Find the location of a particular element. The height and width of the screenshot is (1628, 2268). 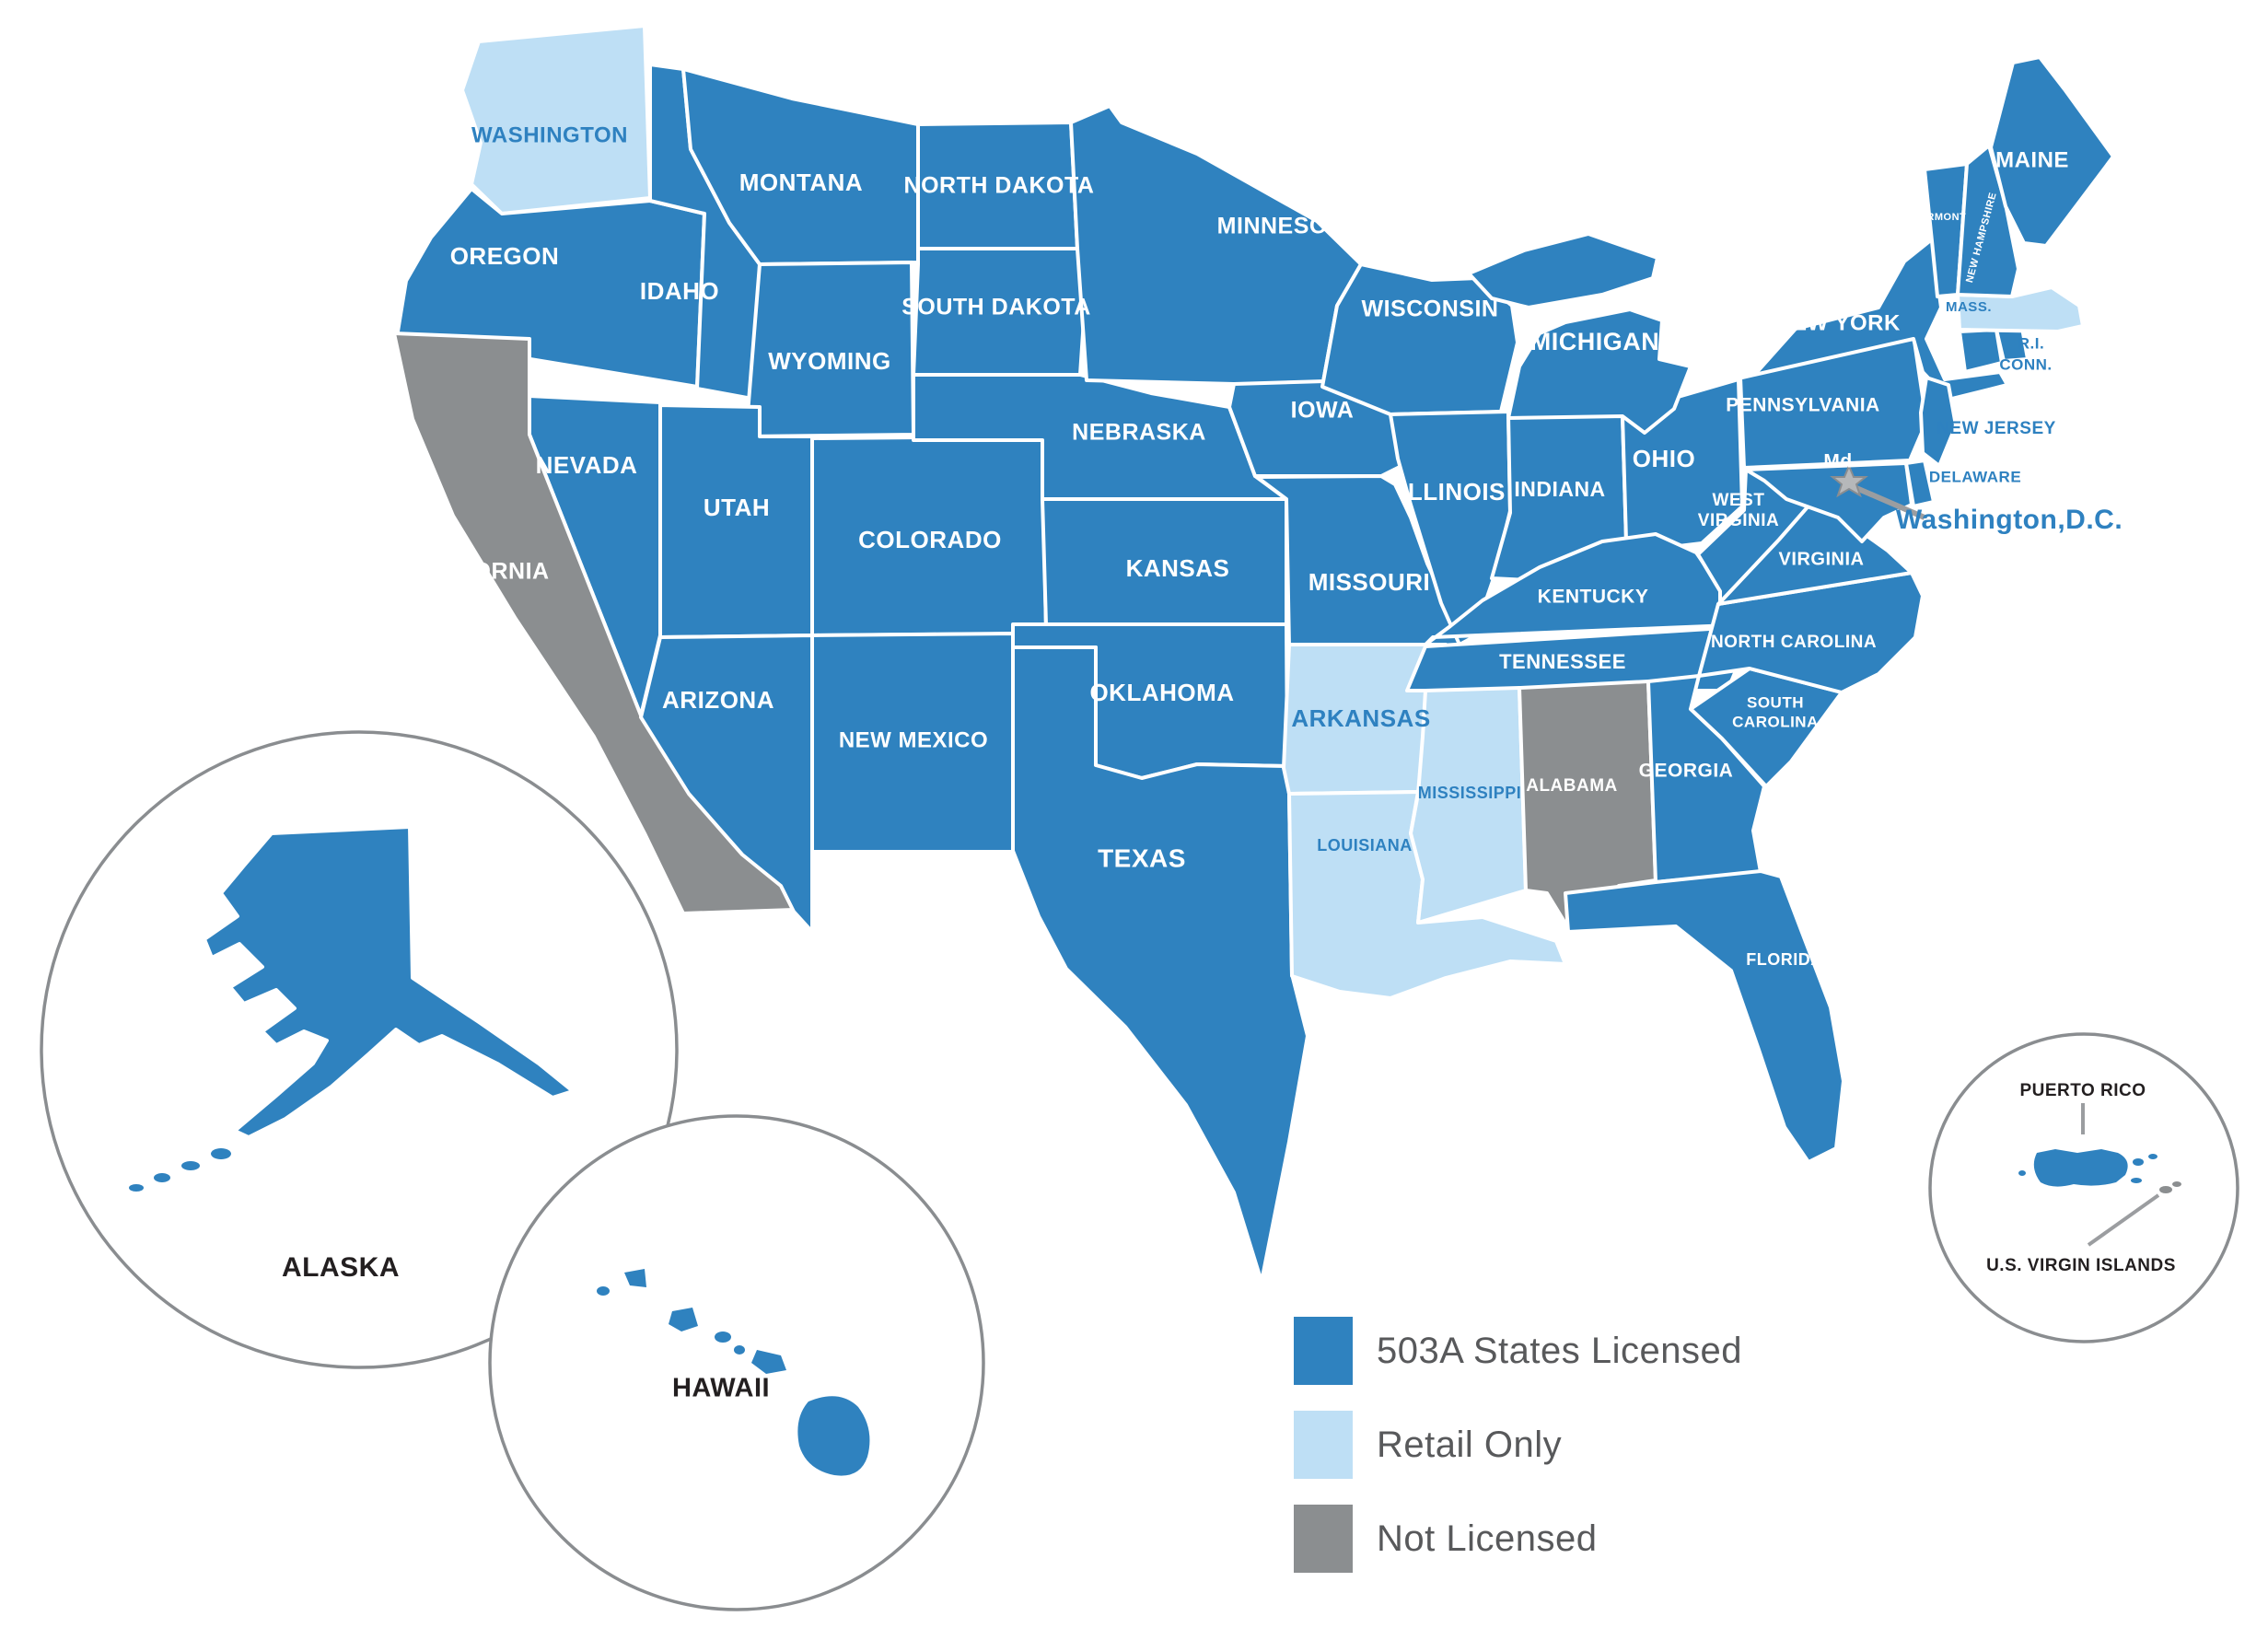

map-label-nevada: NEVADA is located at coordinates (587, 465).